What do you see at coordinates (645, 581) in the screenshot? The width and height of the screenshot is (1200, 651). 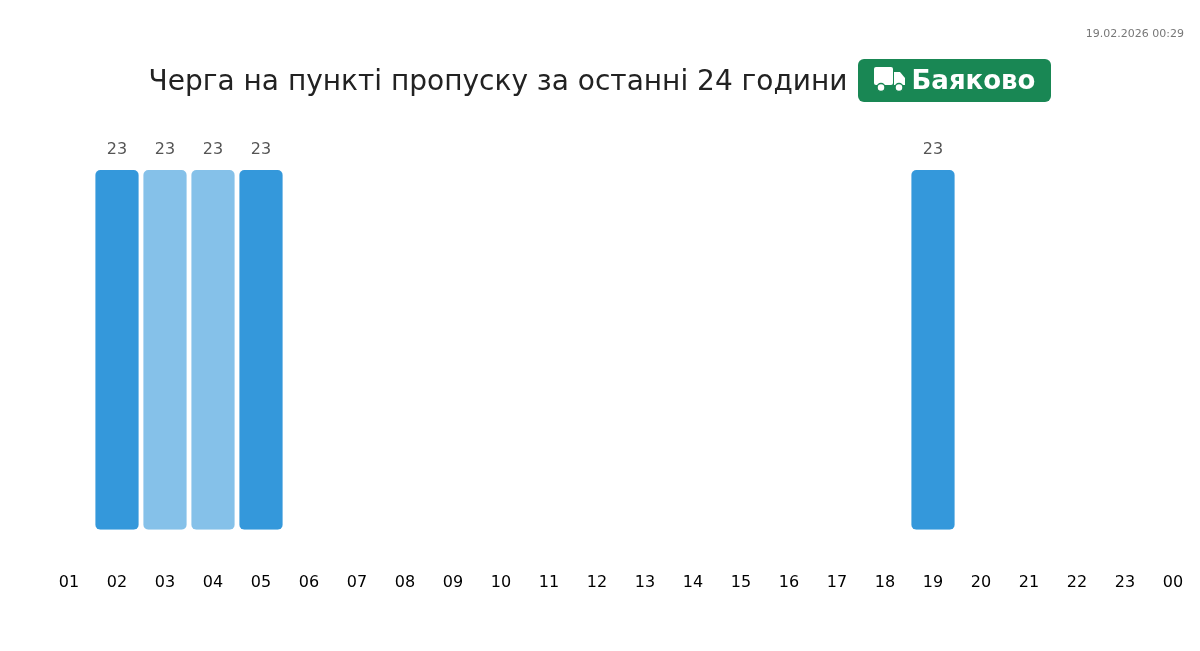 I see `x-tick-label: 13` at bounding box center [645, 581].